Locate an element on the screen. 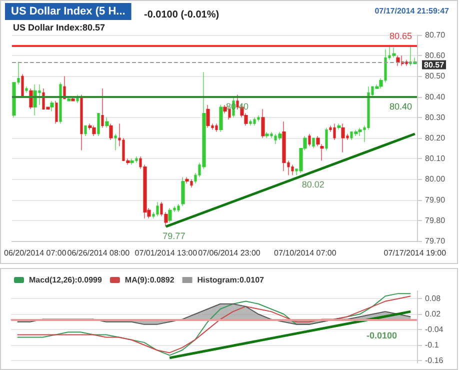 The height and width of the screenshot is (370, 460). x-tick-label: 06/26/2014 08:00 is located at coordinates (98, 253).